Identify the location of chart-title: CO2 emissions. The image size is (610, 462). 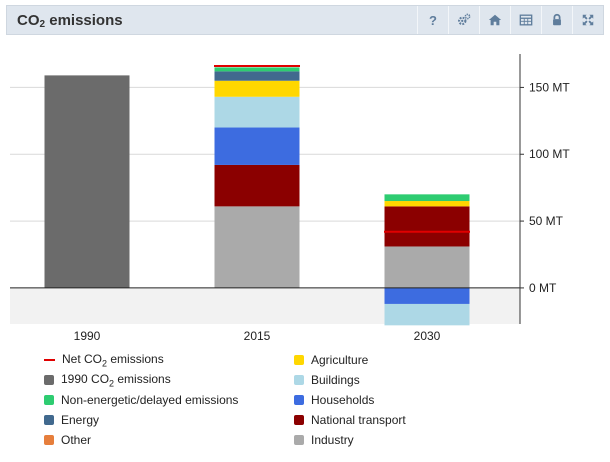
(70, 21).